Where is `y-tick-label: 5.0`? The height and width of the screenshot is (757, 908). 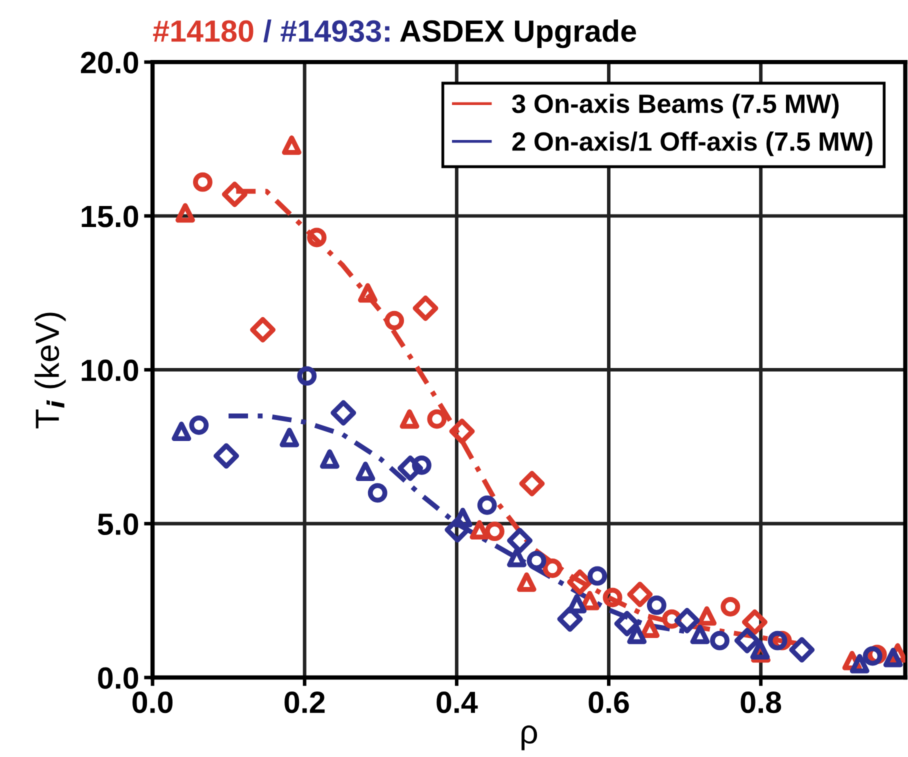 y-tick-label: 5.0 is located at coordinates (118, 524).